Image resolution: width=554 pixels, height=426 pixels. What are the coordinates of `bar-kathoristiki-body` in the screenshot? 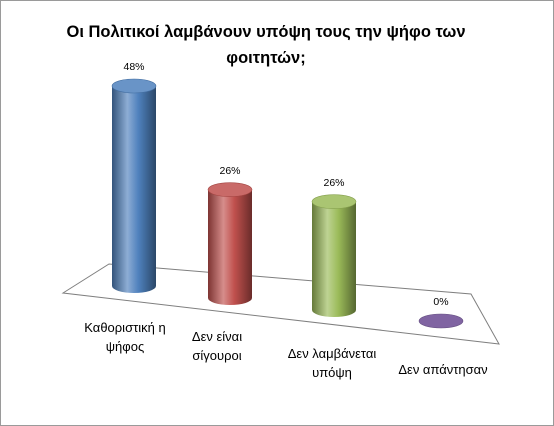 It's located at (134, 189).